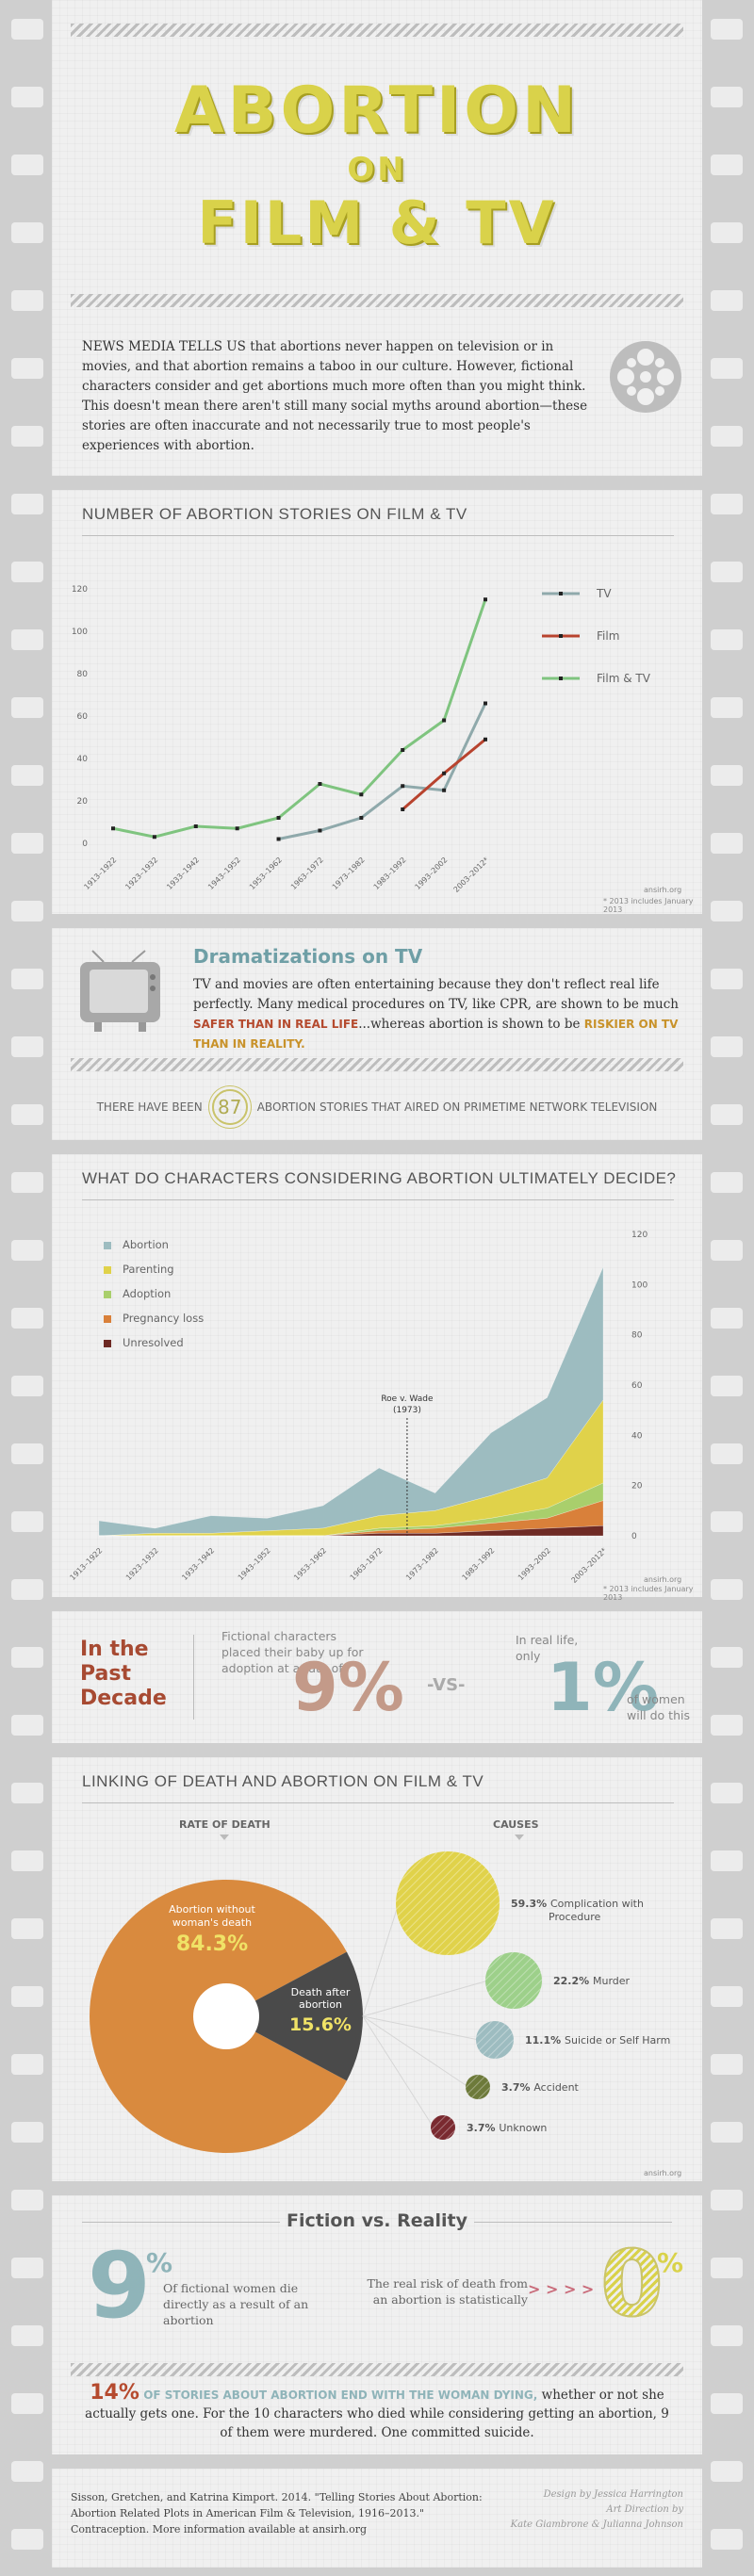 This screenshot has width=754, height=2576. Describe the element at coordinates (120, 991) in the screenshot. I see `tv-icon` at that location.